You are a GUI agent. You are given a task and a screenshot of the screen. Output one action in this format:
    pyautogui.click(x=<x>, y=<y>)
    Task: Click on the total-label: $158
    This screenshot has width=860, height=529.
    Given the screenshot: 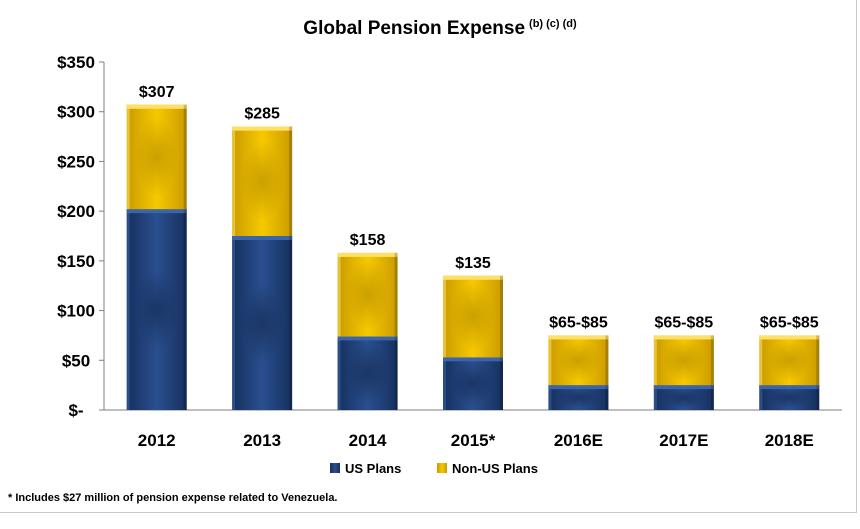 What is the action you would take?
    pyautogui.click(x=368, y=240)
    